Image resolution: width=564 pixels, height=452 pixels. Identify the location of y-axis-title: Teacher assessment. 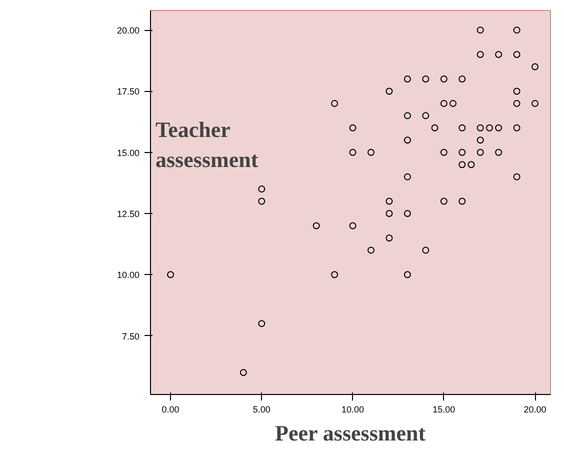
(207, 144).